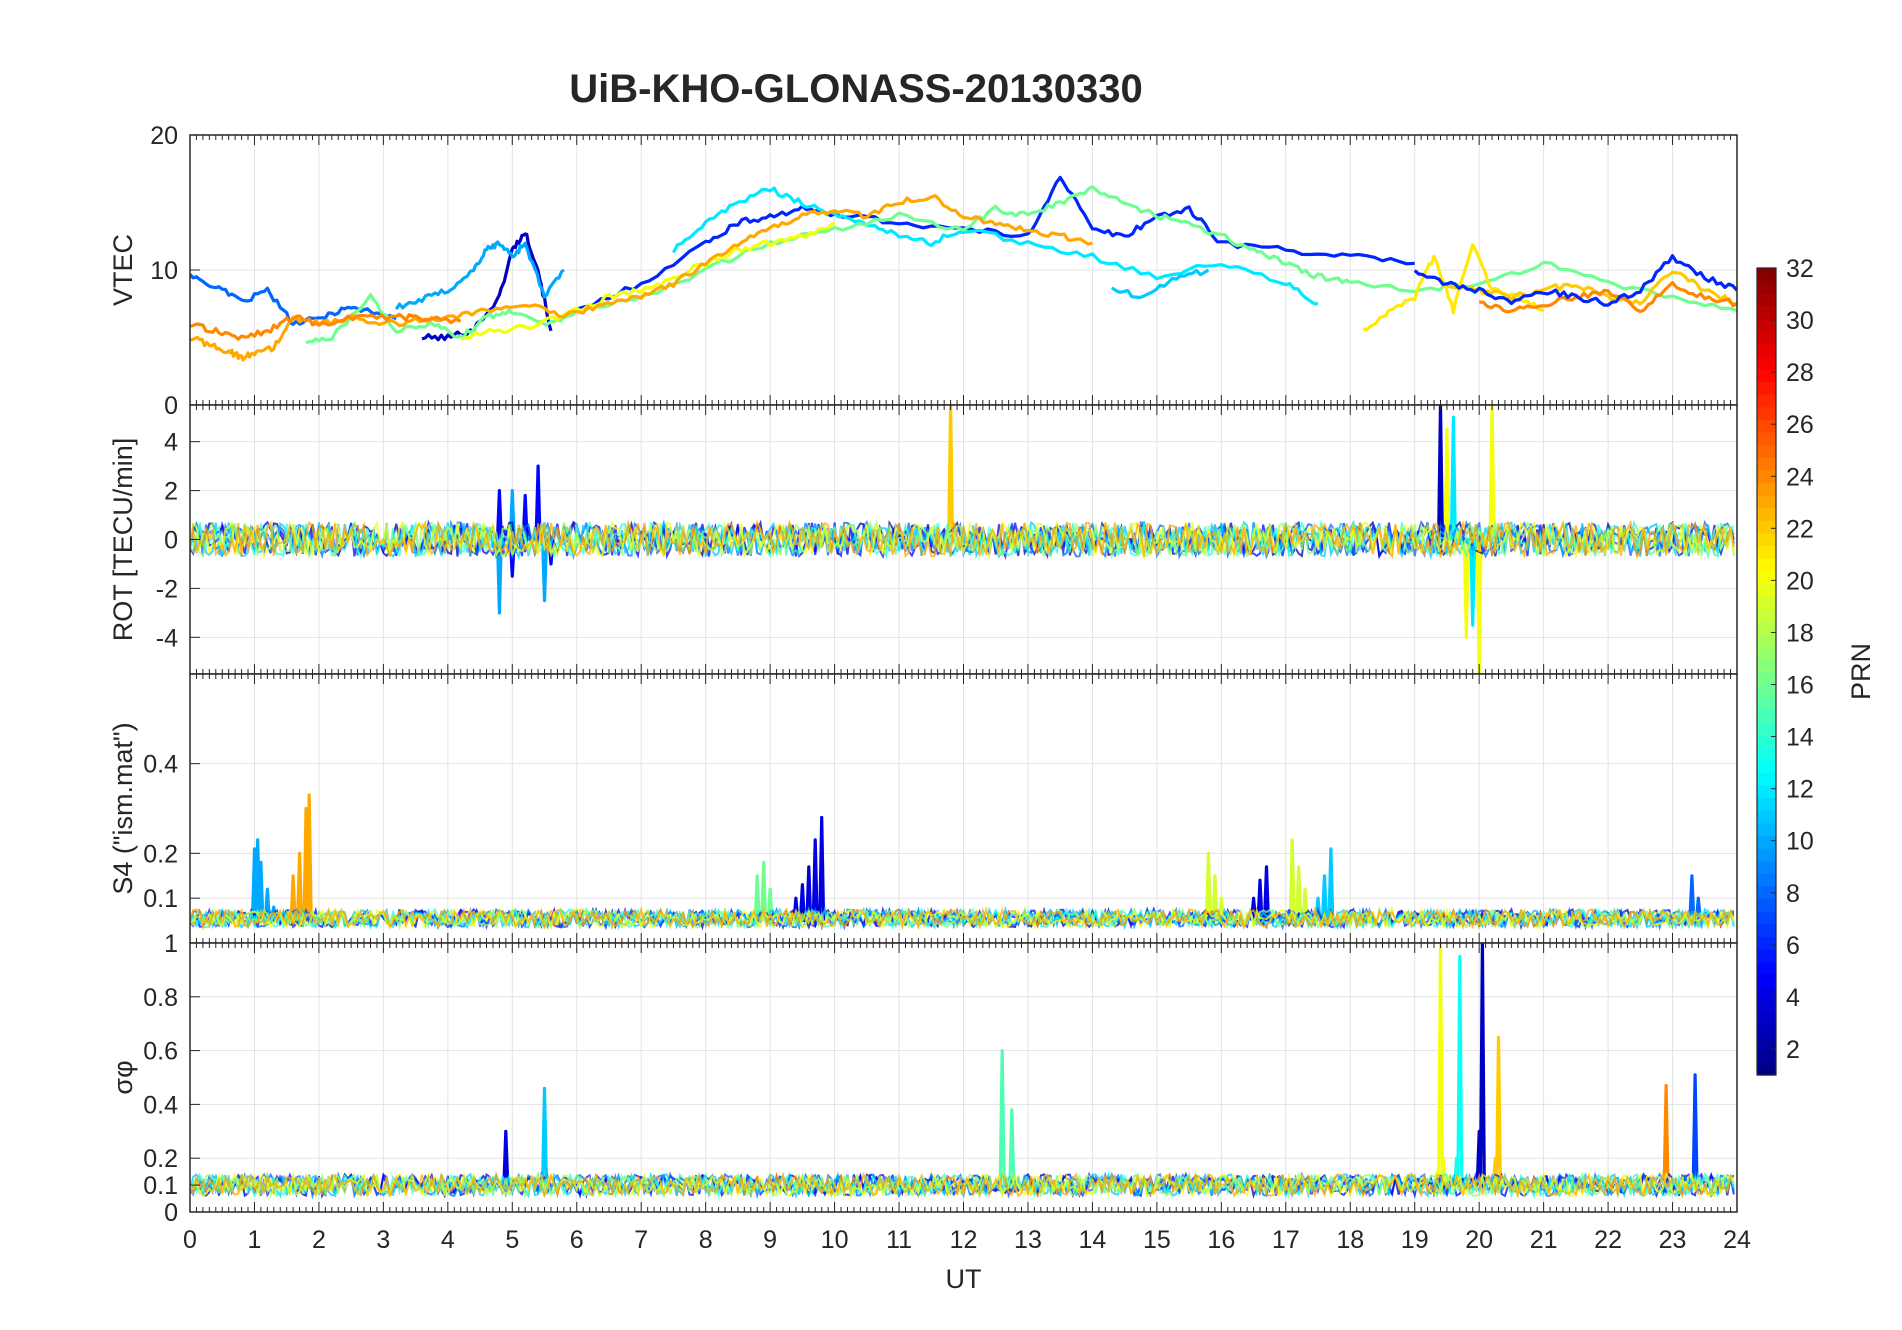 This screenshot has height=1330, width=1902. Describe the element at coordinates (160, 1186) in the screenshot. I see `y-tick-label: 0.1` at that location.